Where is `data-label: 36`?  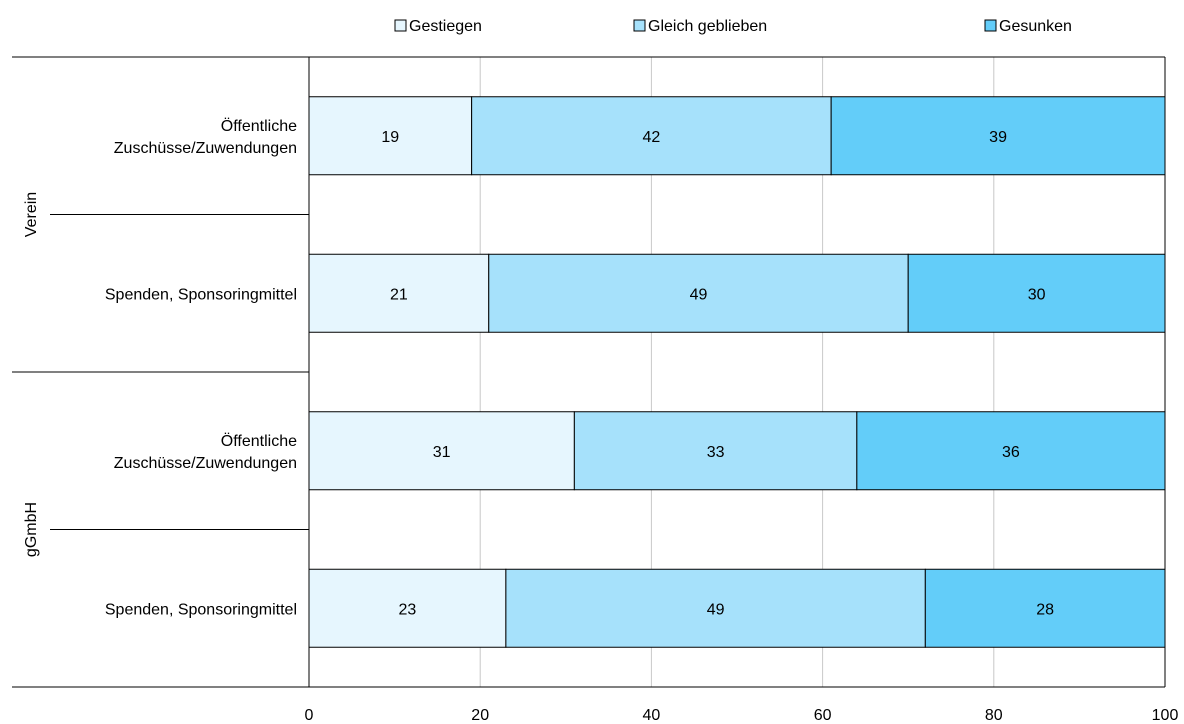
data-label: 36 is located at coordinates (1011, 452).